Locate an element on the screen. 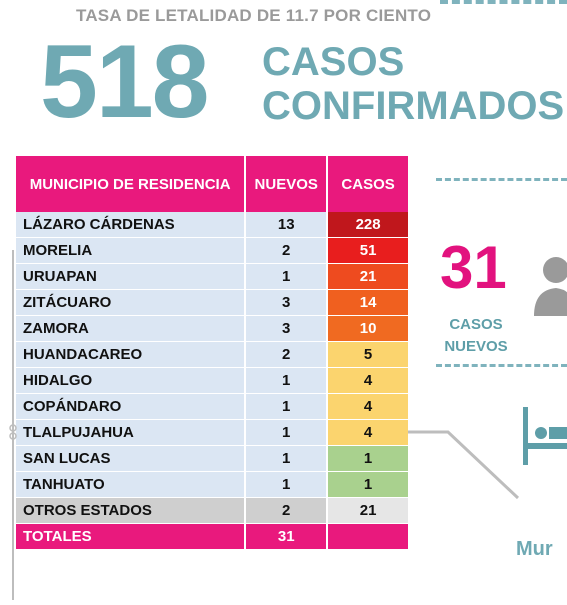 This screenshot has width=567, height=605. person-icon is located at coordinates (549, 286).